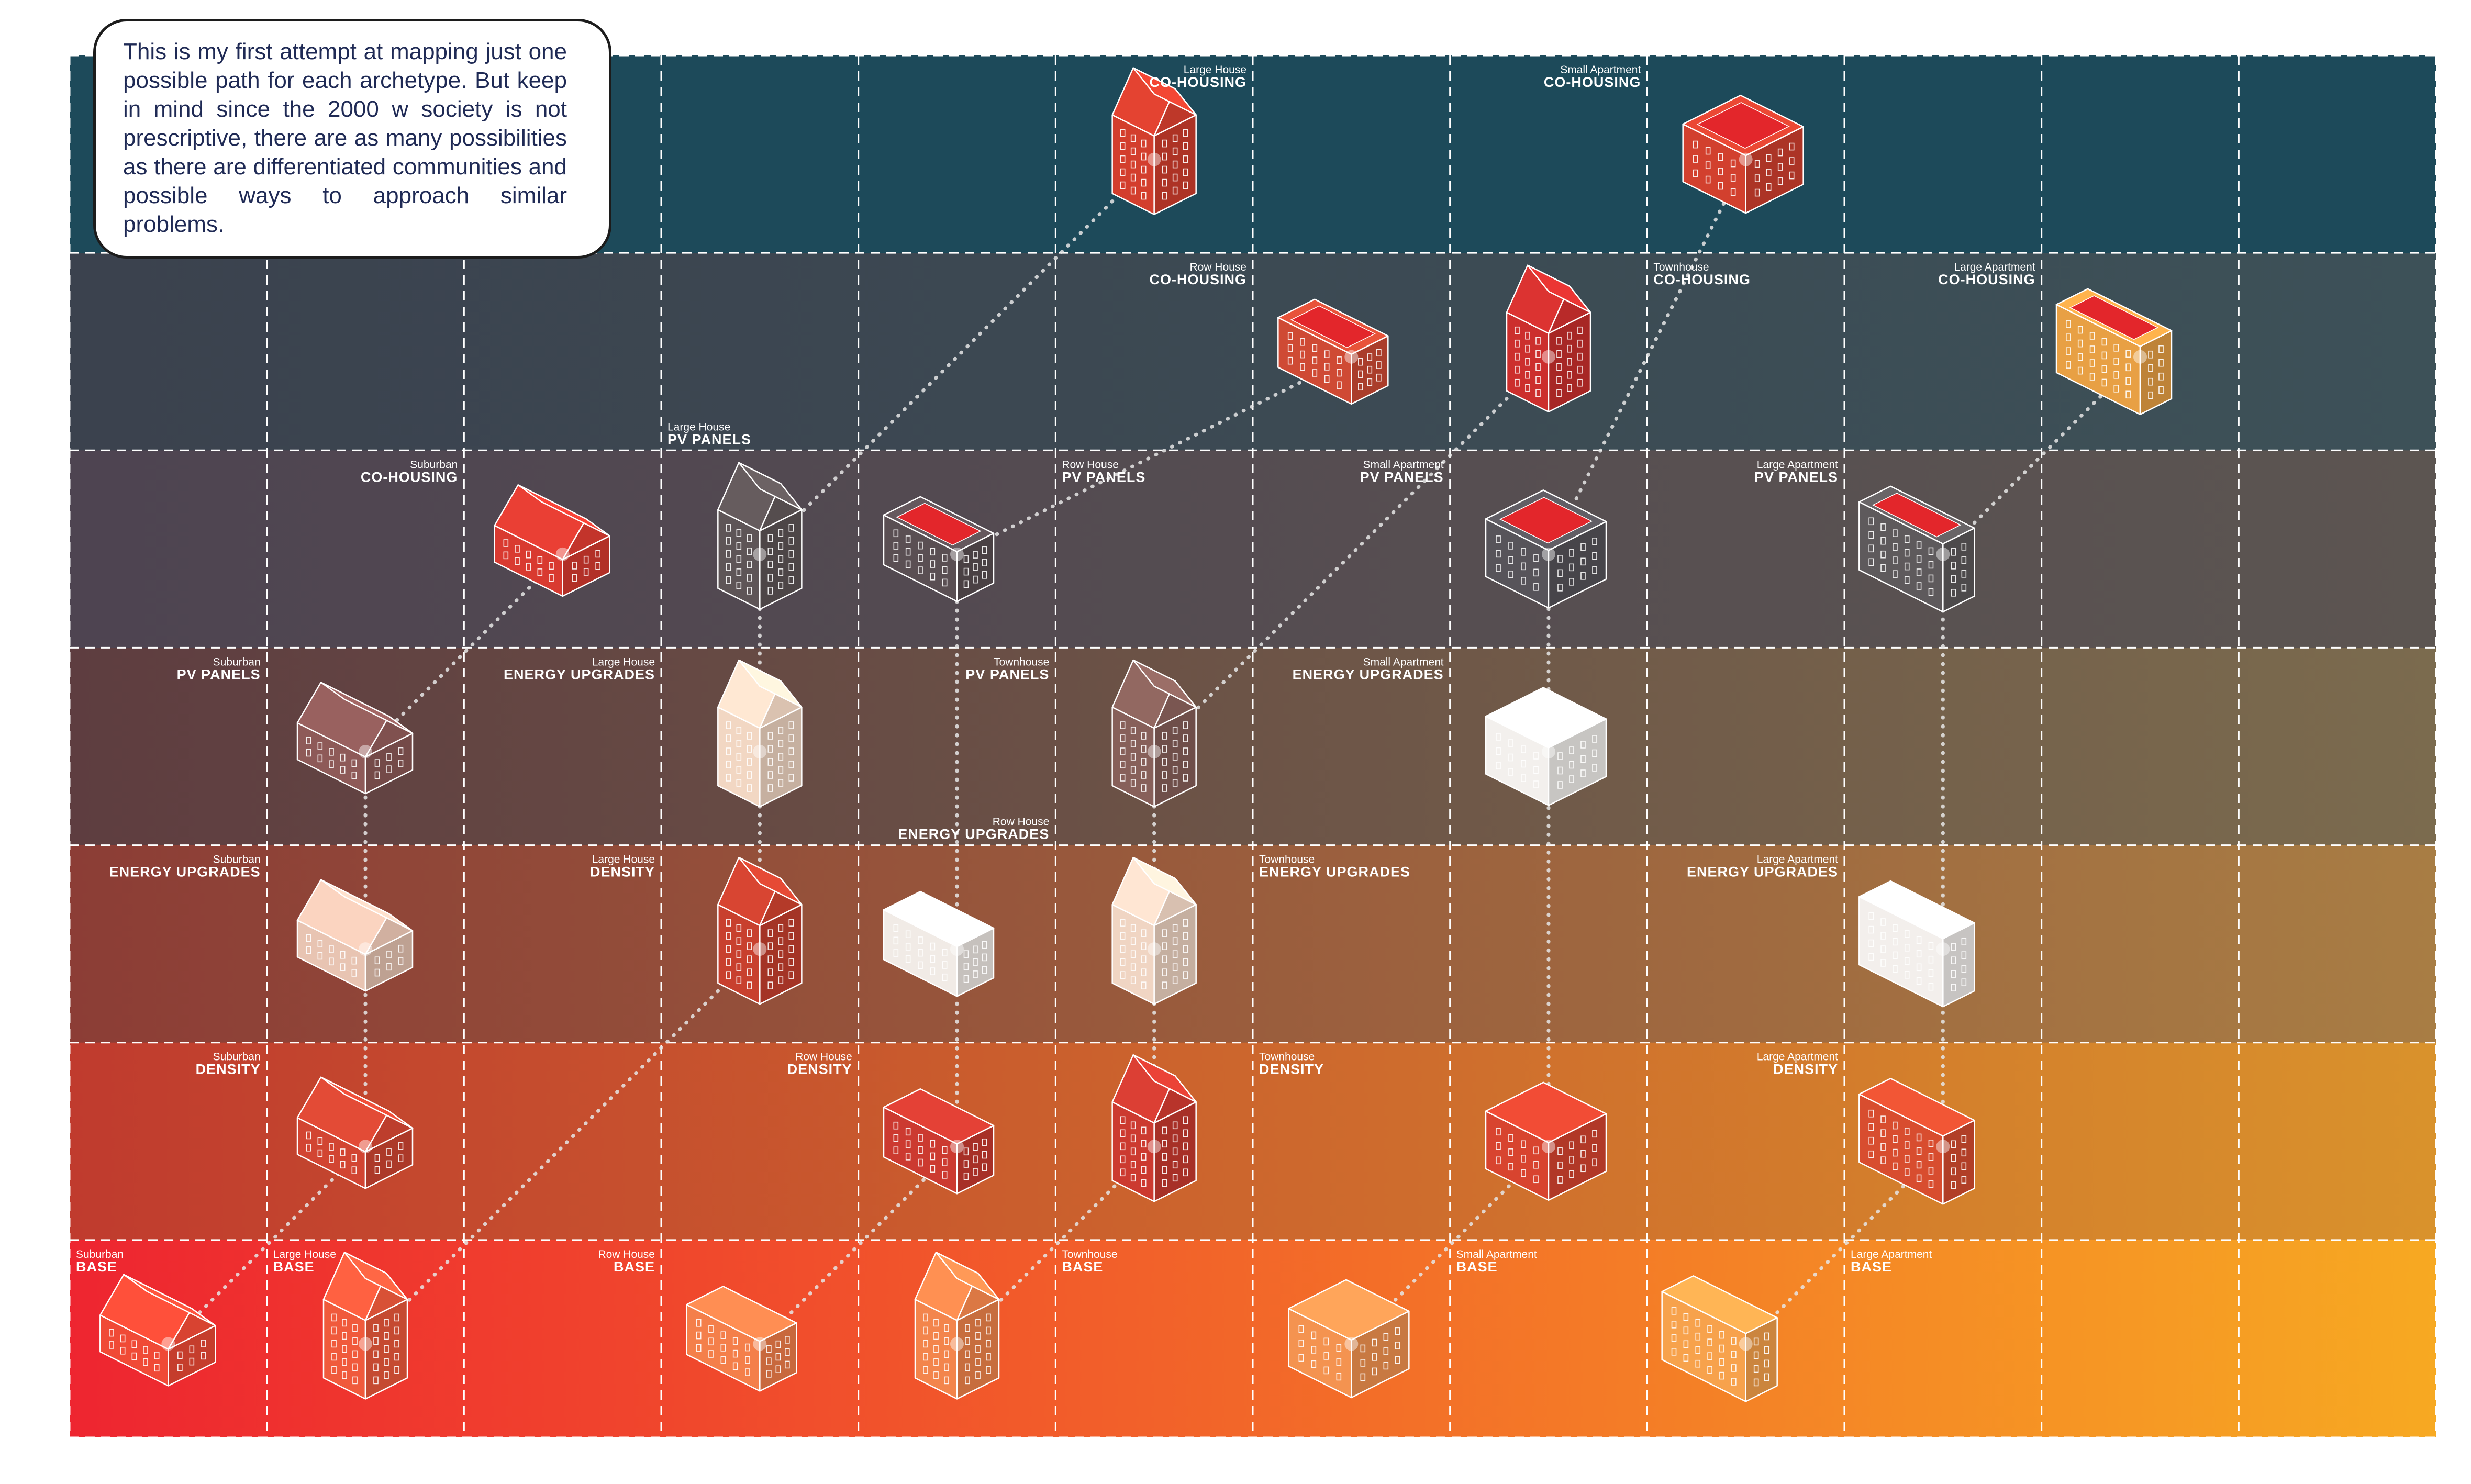  Describe the element at coordinates (464, 653) in the screenshot. I see `connector-suburban` at that location.